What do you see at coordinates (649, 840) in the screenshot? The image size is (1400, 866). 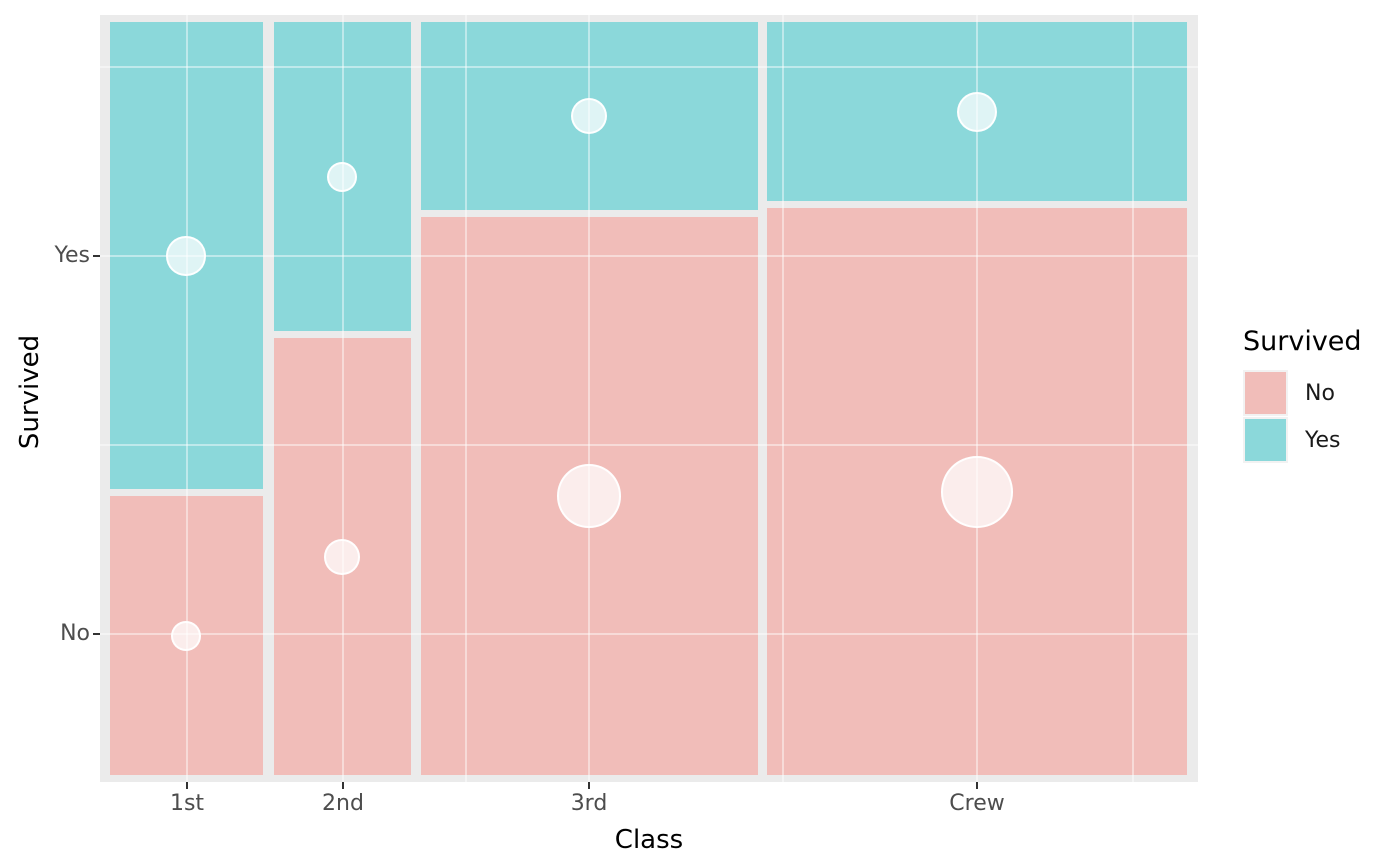 I see `x-axis-title: Class` at bounding box center [649, 840].